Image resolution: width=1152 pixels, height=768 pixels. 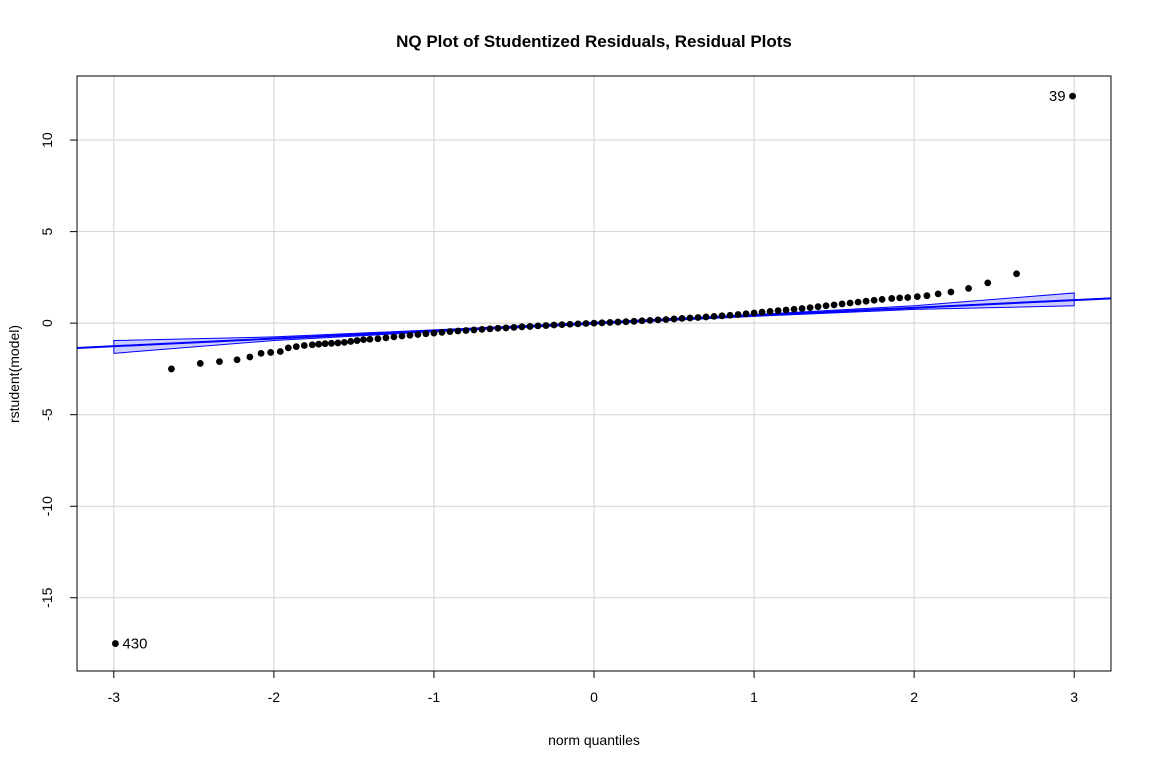 I want to click on y-tick-label: 5, so click(x=47, y=232).